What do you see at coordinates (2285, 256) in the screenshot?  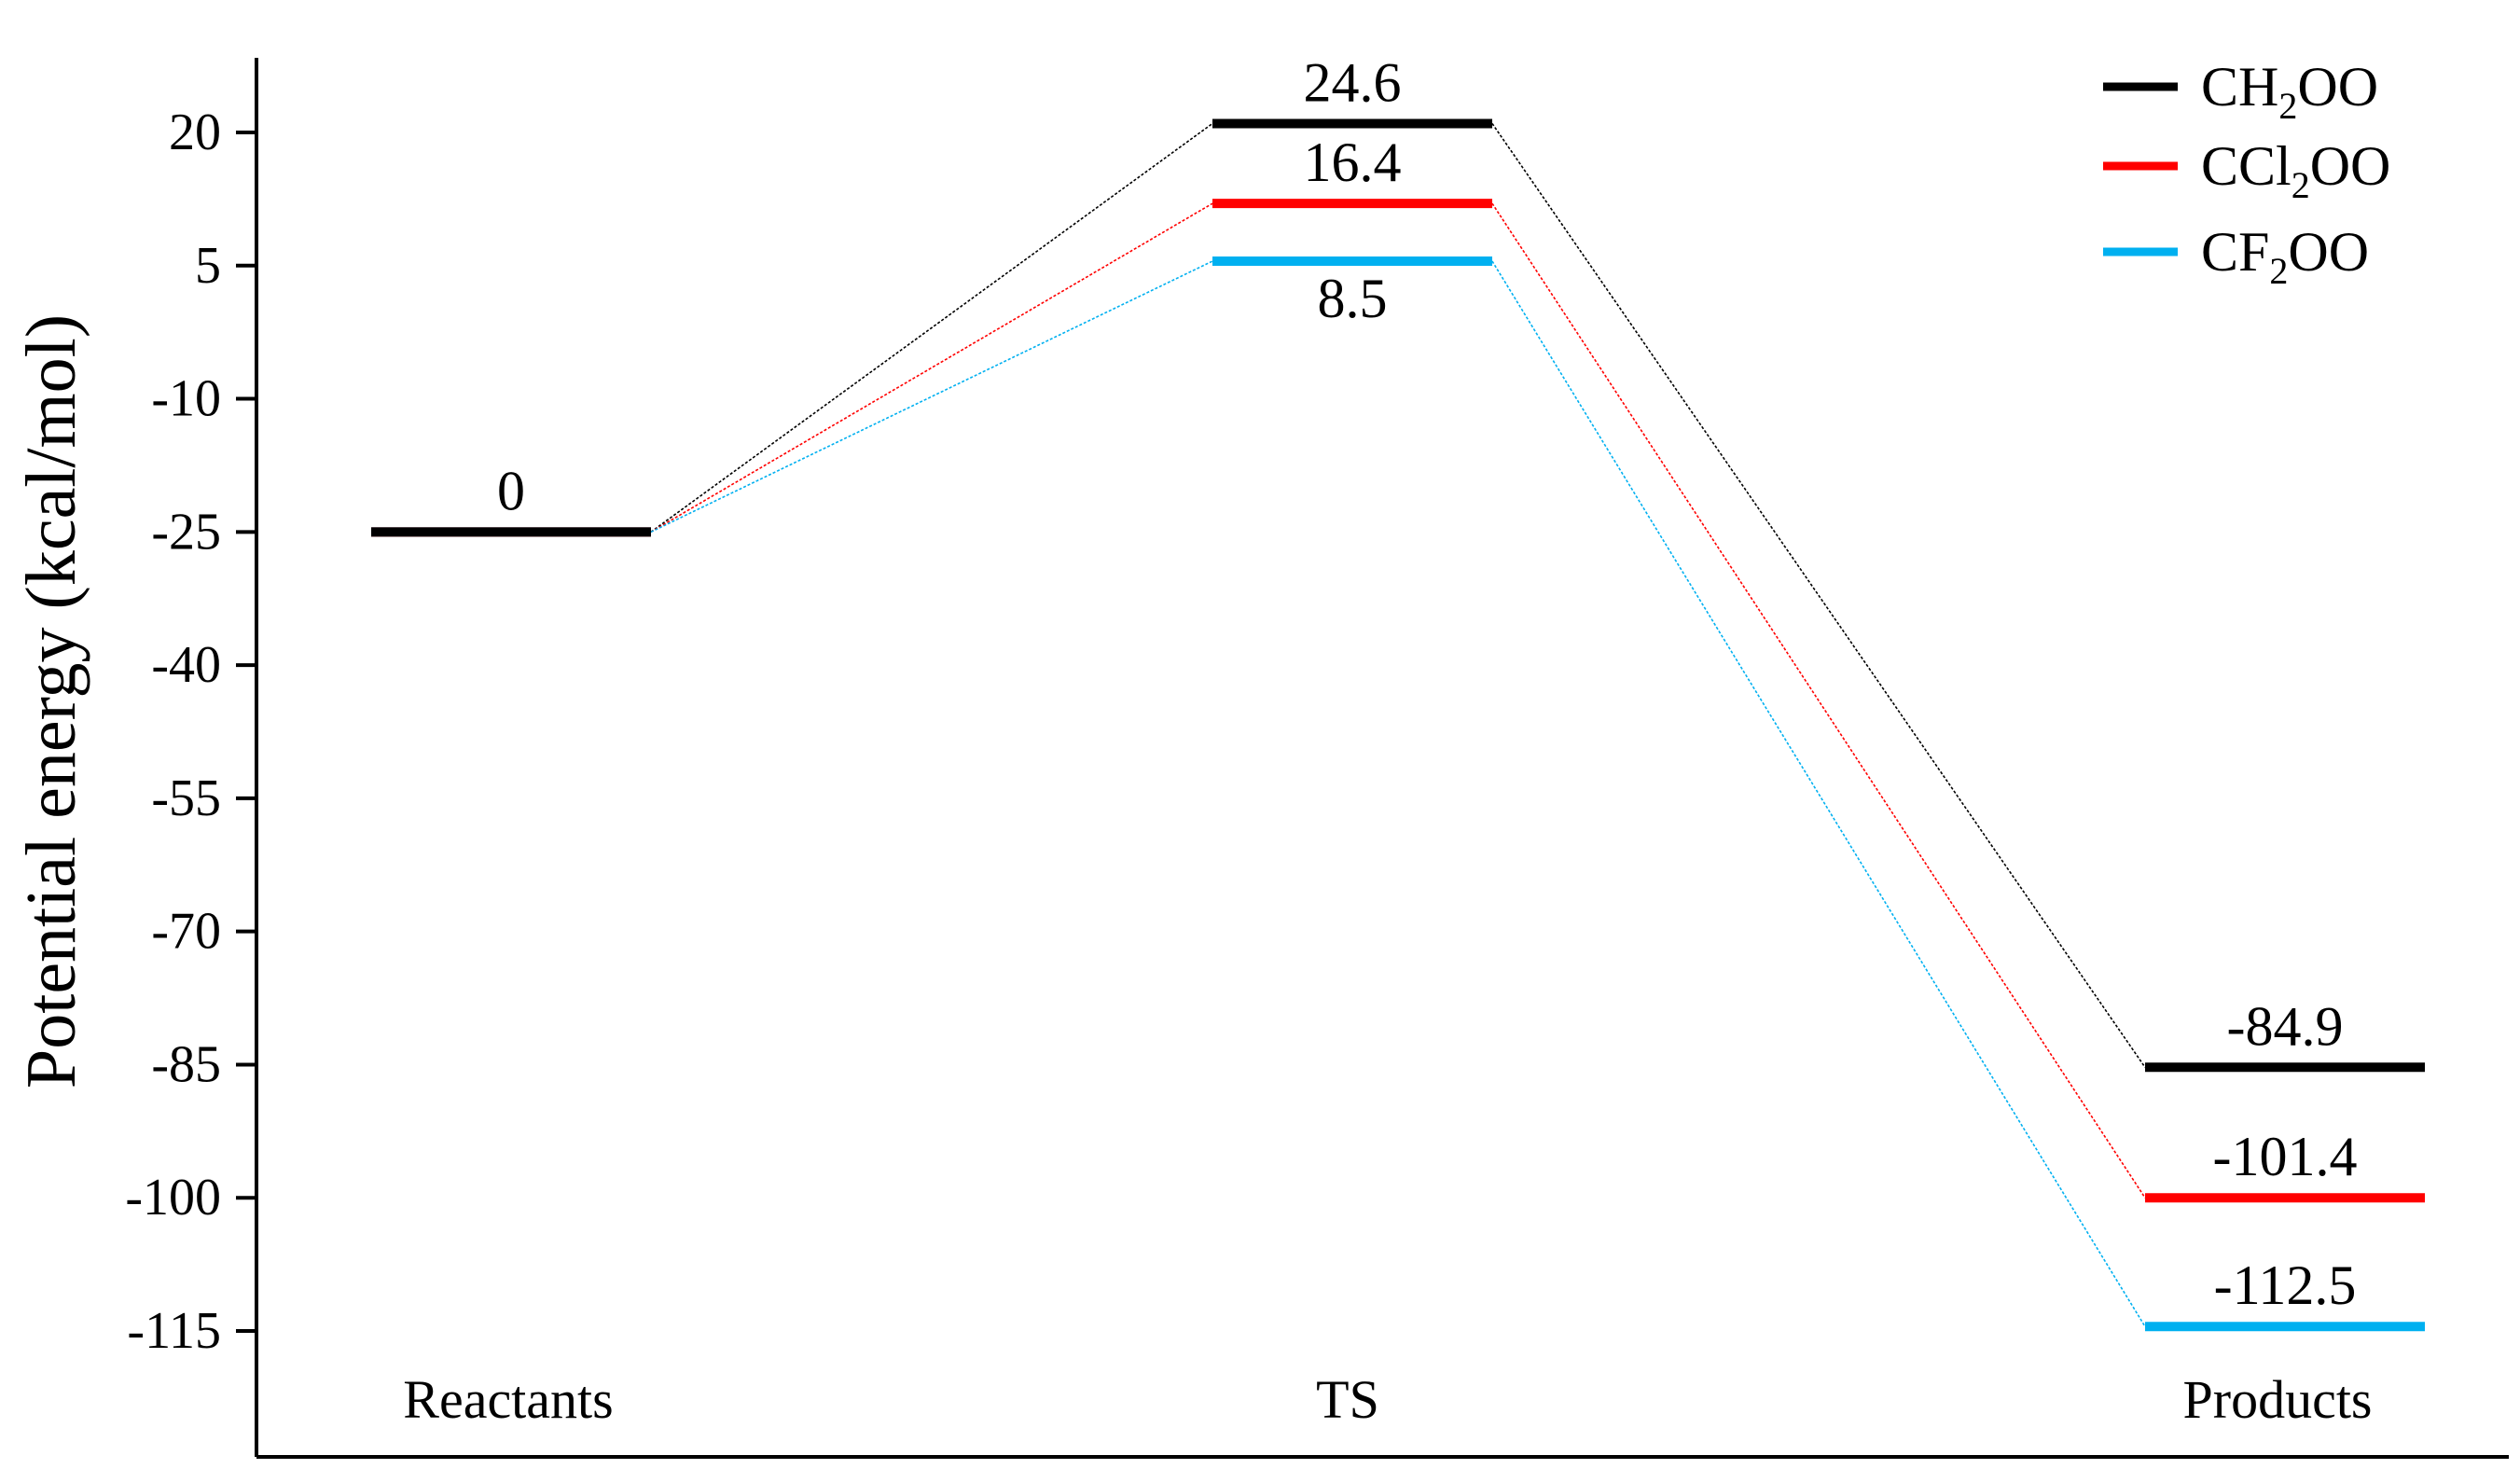 I see `legend-label: CF2OO` at bounding box center [2285, 256].